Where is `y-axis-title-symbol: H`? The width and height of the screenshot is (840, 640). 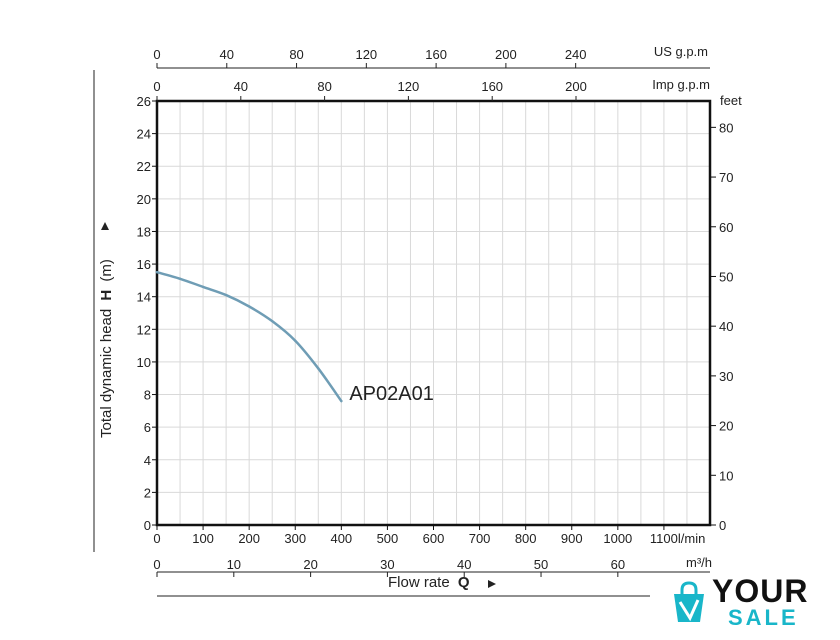
y-axis-title-symbol: H is located at coordinates (106, 295).